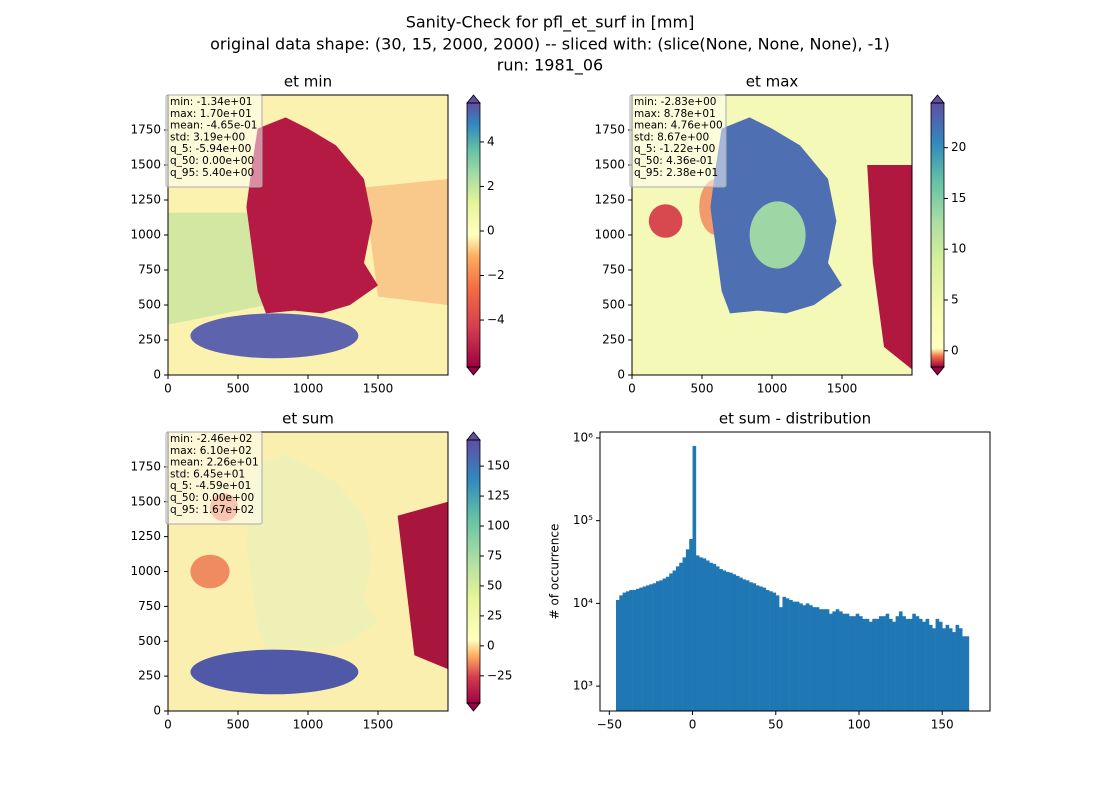 The width and height of the screenshot is (1100, 800). Describe the element at coordinates (473, 571) in the screenshot. I see `colorbar` at that location.